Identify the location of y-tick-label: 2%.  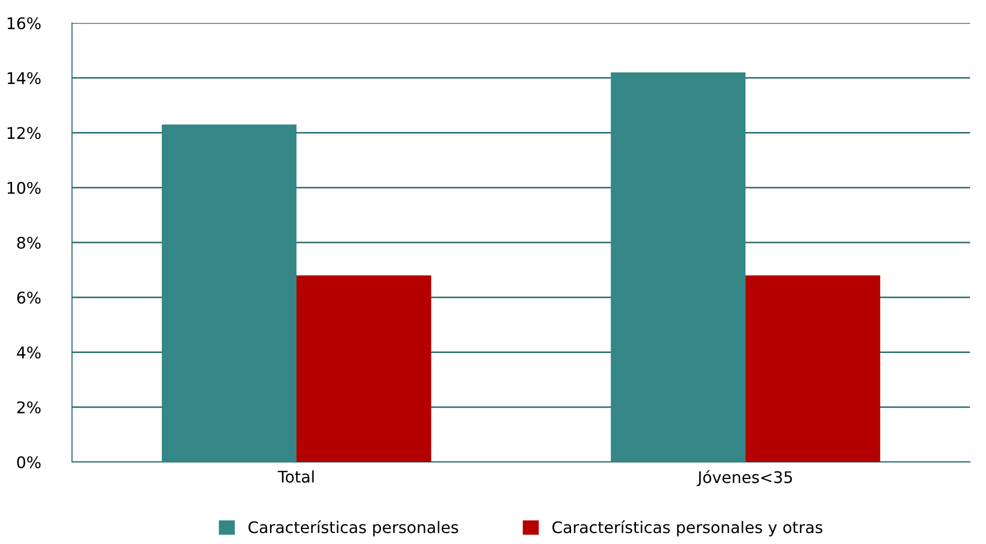
(29, 407).